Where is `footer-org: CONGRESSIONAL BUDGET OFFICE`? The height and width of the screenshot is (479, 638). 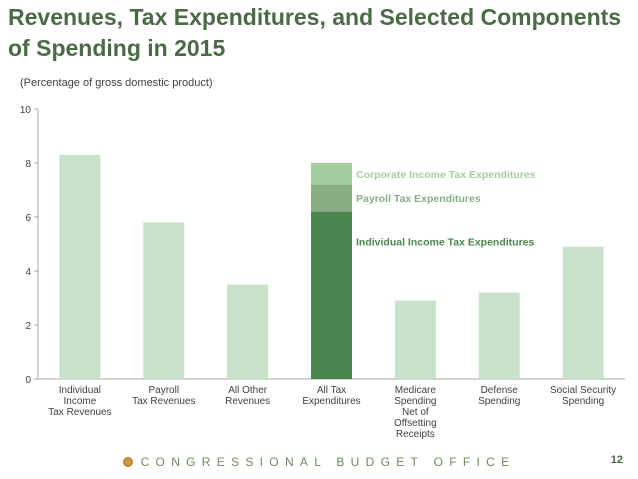
footer-org: CONGRESSIONAL BUDGET OFFICE is located at coordinates (328, 462).